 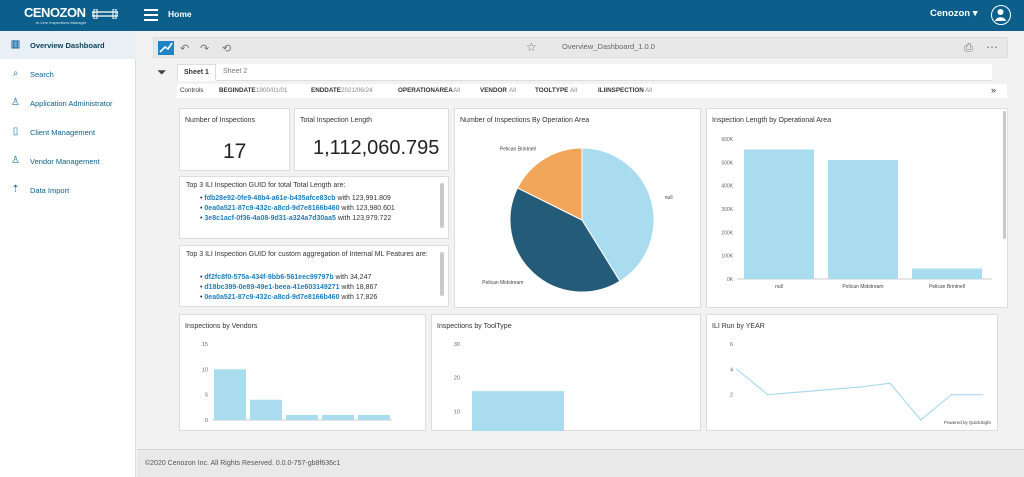 What do you see at coordinates (950, 13) in the screenshot?
I see `account-name: Cenozon` at bounding box center [950, 13].